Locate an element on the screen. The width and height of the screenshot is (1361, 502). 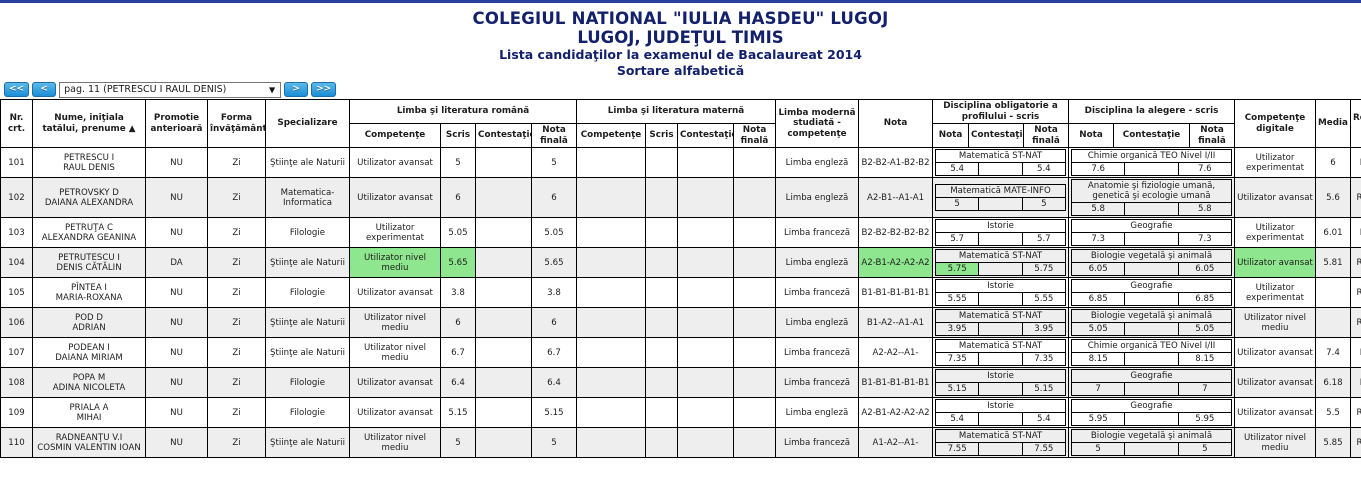
cell-nume: RADNEANŢU V.I COSMIN VALENTIN IOAN is located at coordinates (89, 442).